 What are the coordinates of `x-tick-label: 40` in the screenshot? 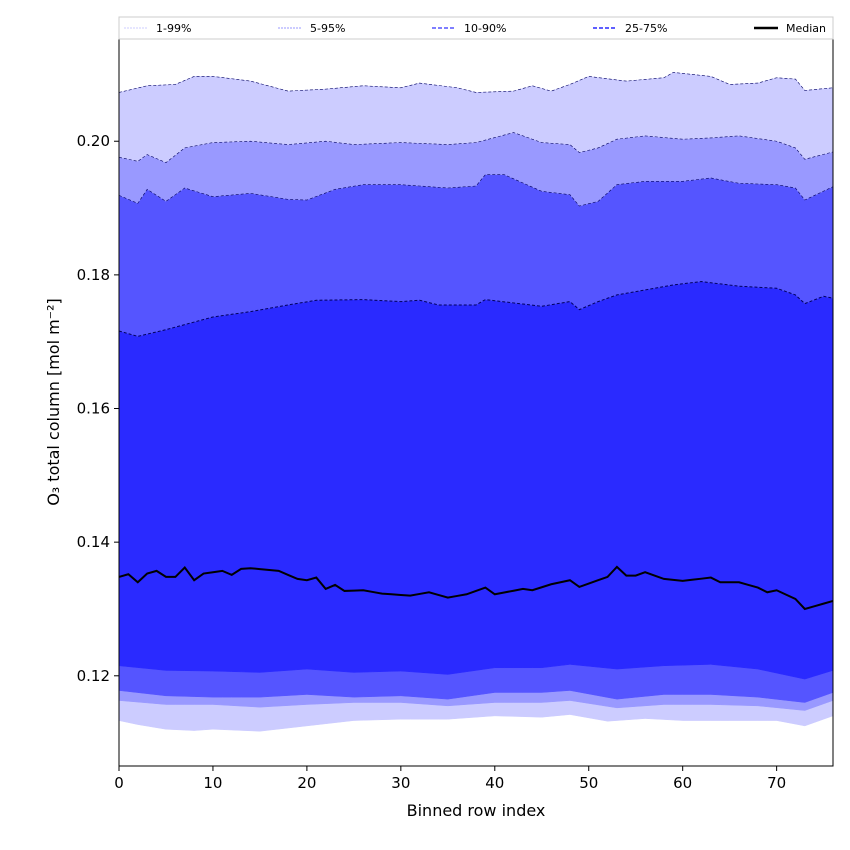 It's located at (494, 783).